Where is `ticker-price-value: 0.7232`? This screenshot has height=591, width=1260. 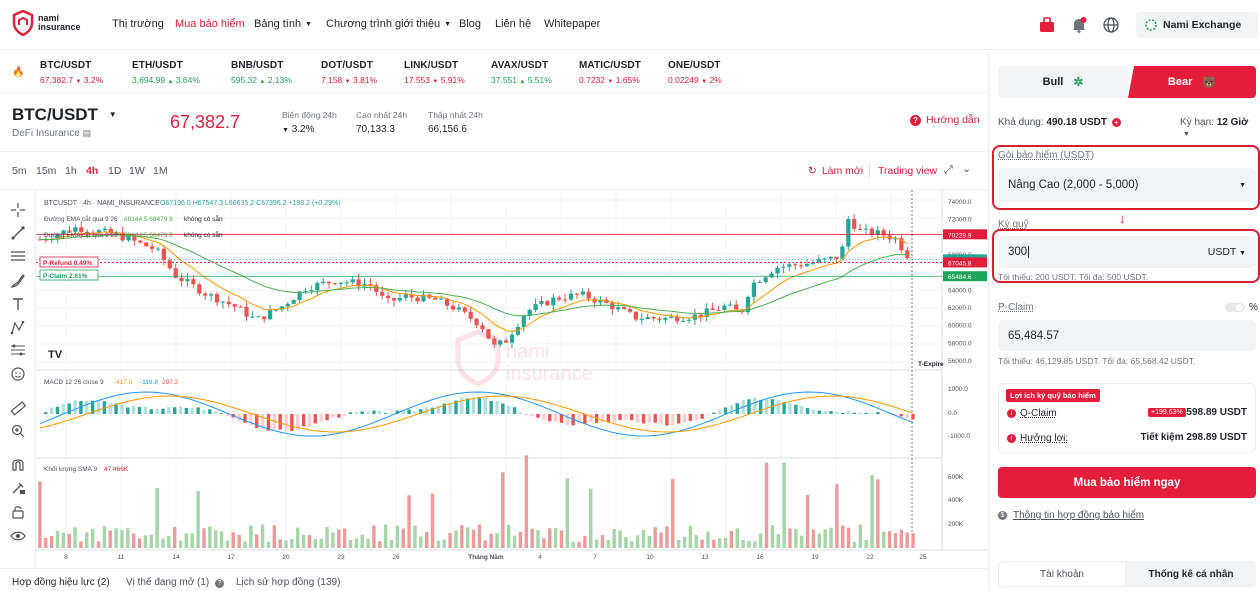 ticker-price-value: 0.7232 is located at coordinates (592, 80).